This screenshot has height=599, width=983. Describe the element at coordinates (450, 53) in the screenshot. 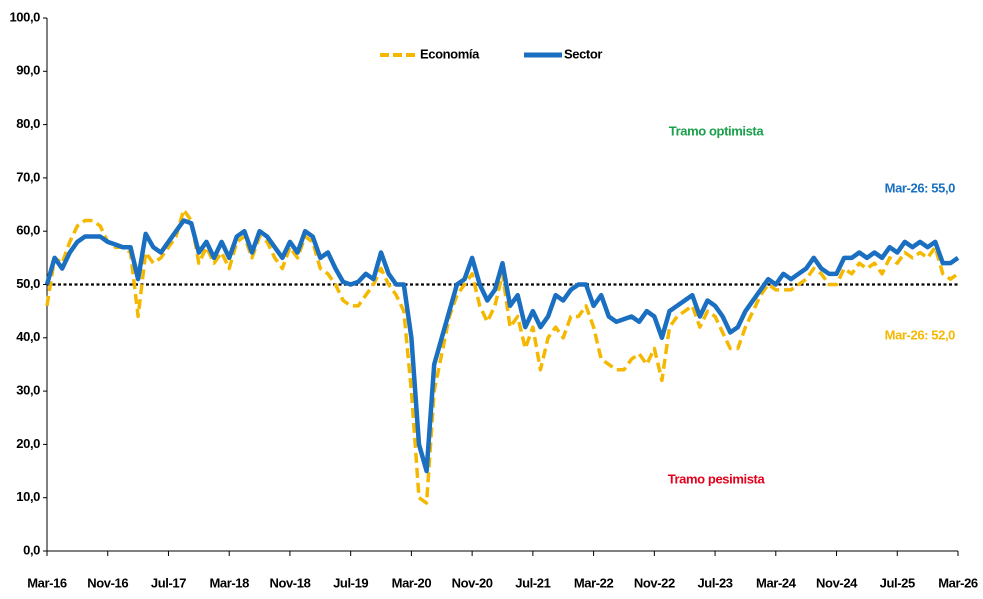

I see `legend-label: Economía` at that location.